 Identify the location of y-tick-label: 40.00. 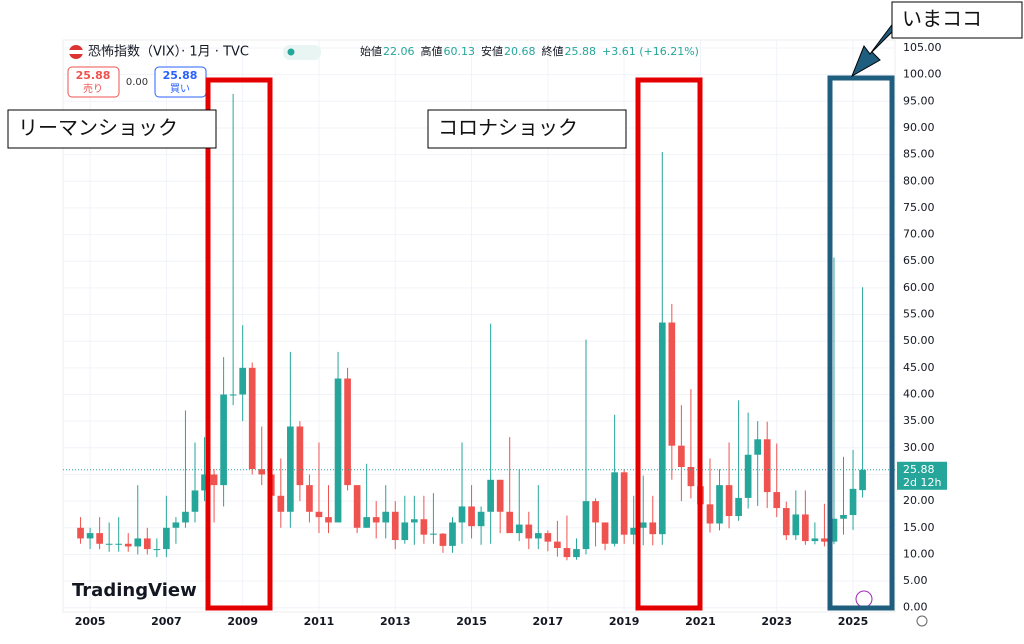
(919, 394).